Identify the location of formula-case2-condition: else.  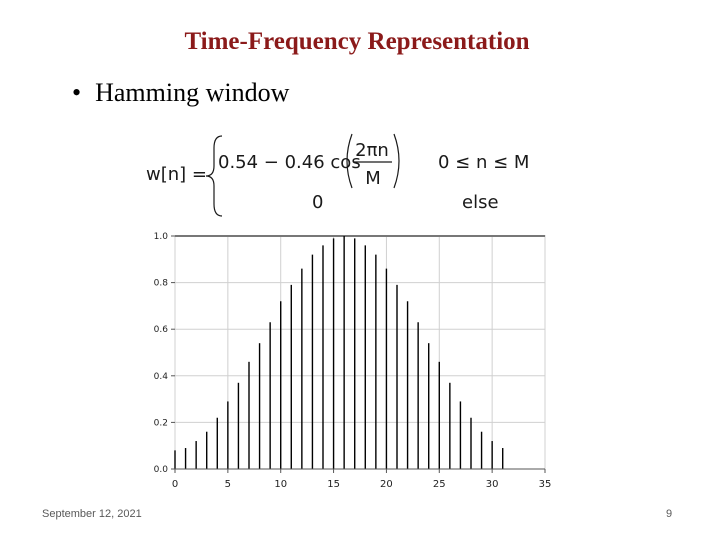
(480, 202).